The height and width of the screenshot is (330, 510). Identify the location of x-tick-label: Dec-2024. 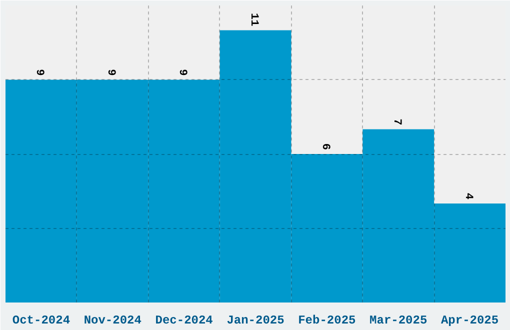
(184, 321).